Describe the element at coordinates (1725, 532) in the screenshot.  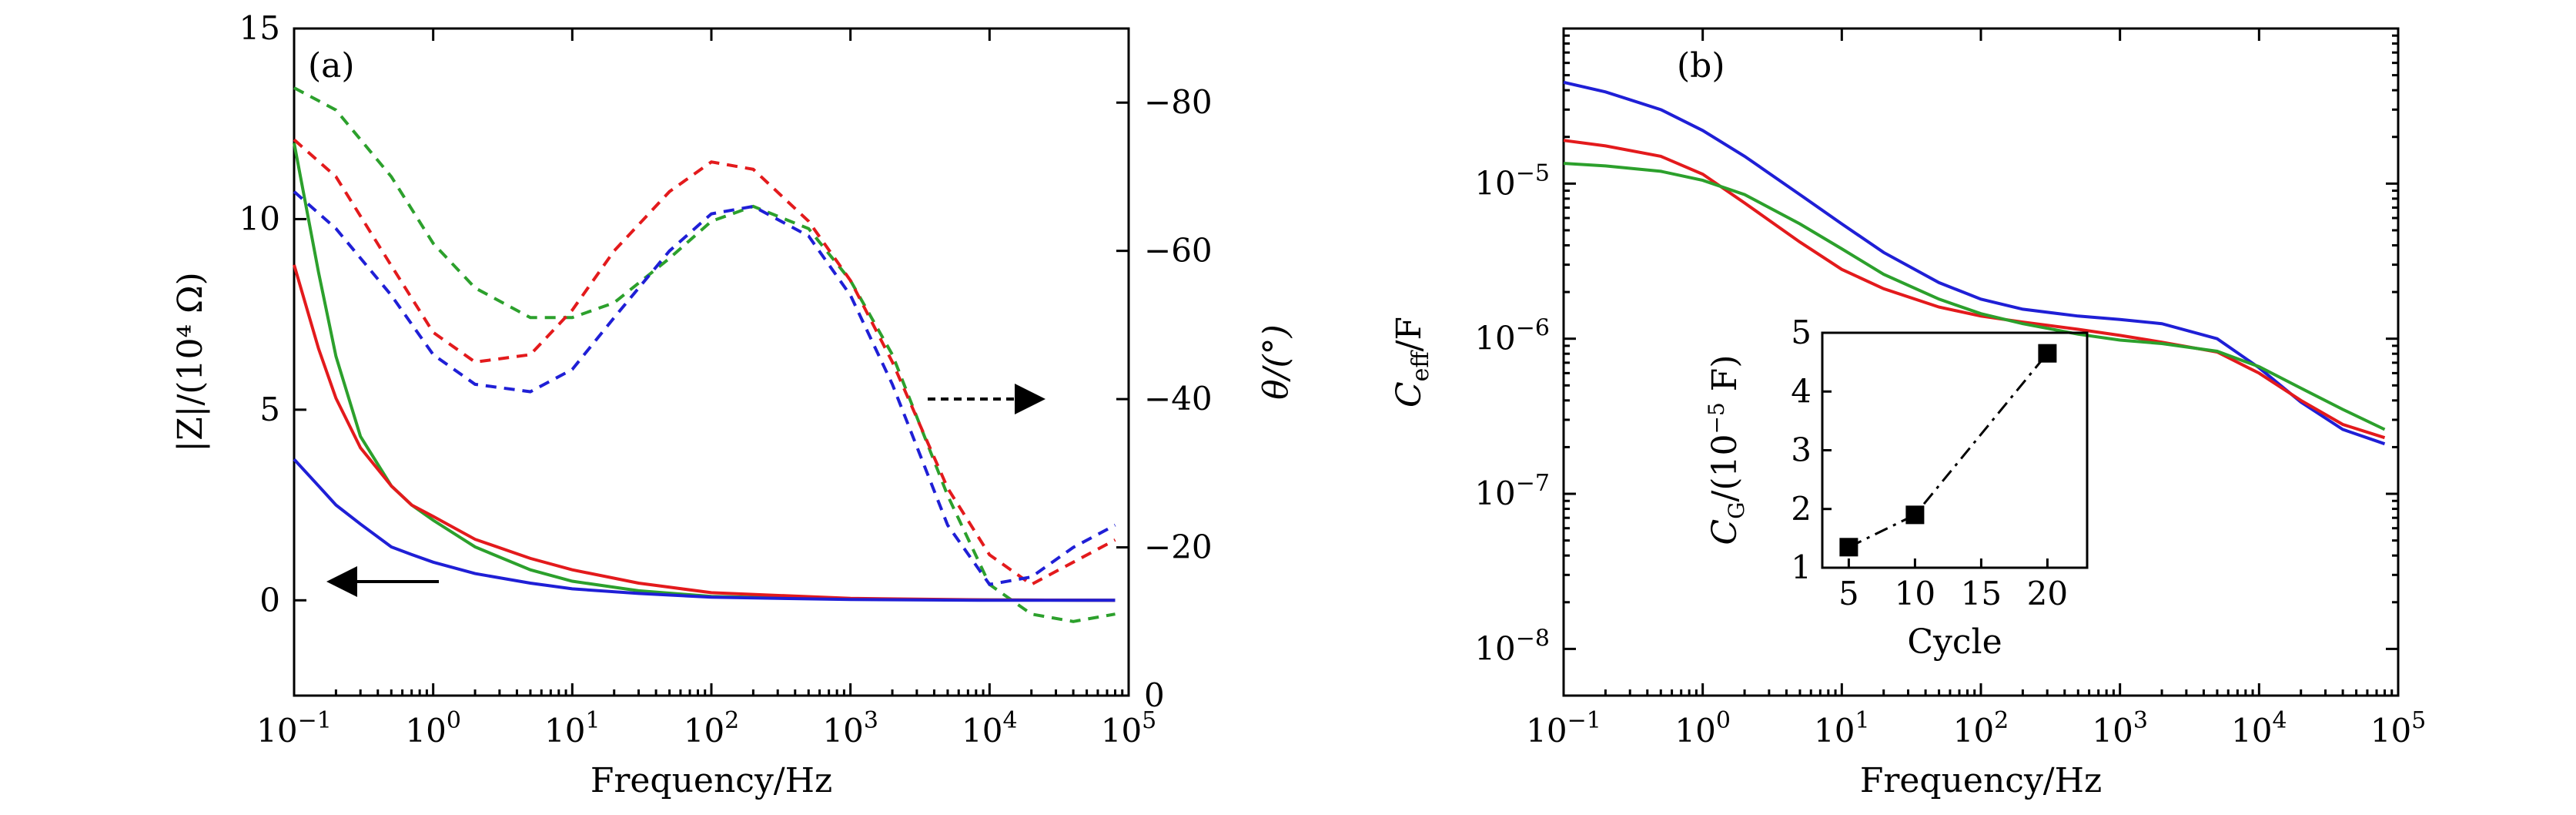
I see `inset-y-label-main: C` at that location.